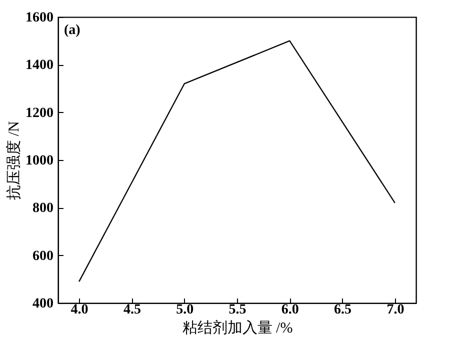  Describe the element at coordinates (40, 161) in the screenshot. I see `y-tick-label: 1000` at that location.